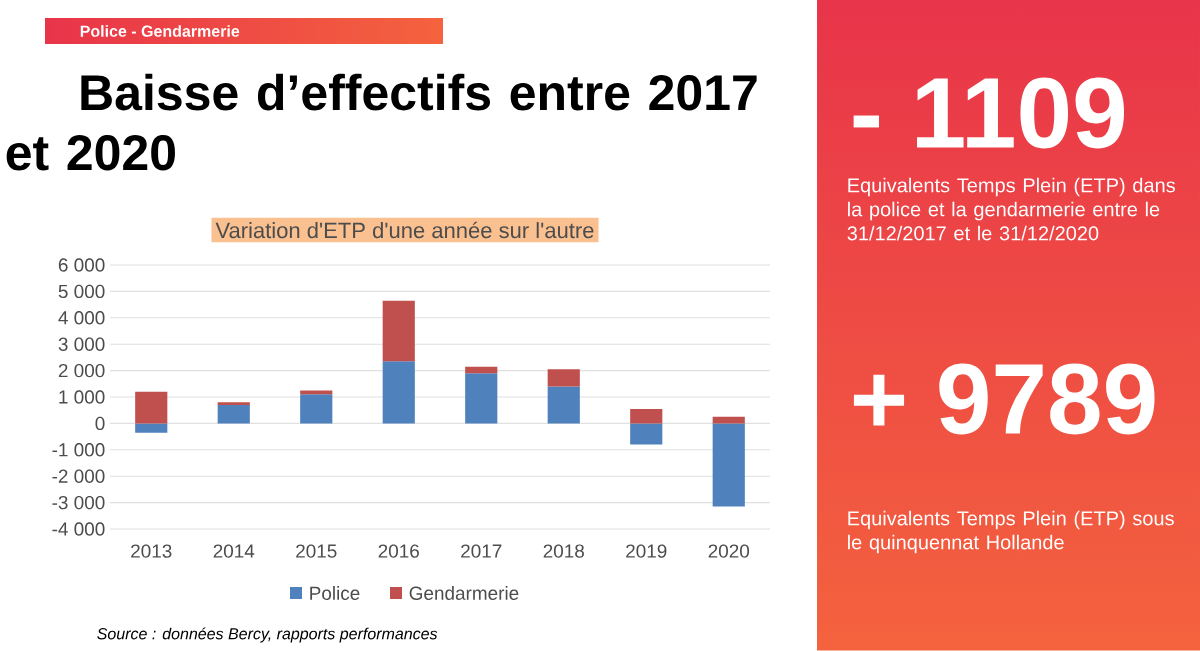  What do you see at coordinates (78, 502) in the screenshot?
I see `y-tick-label: -3 000` at bounding box center [78, 502].